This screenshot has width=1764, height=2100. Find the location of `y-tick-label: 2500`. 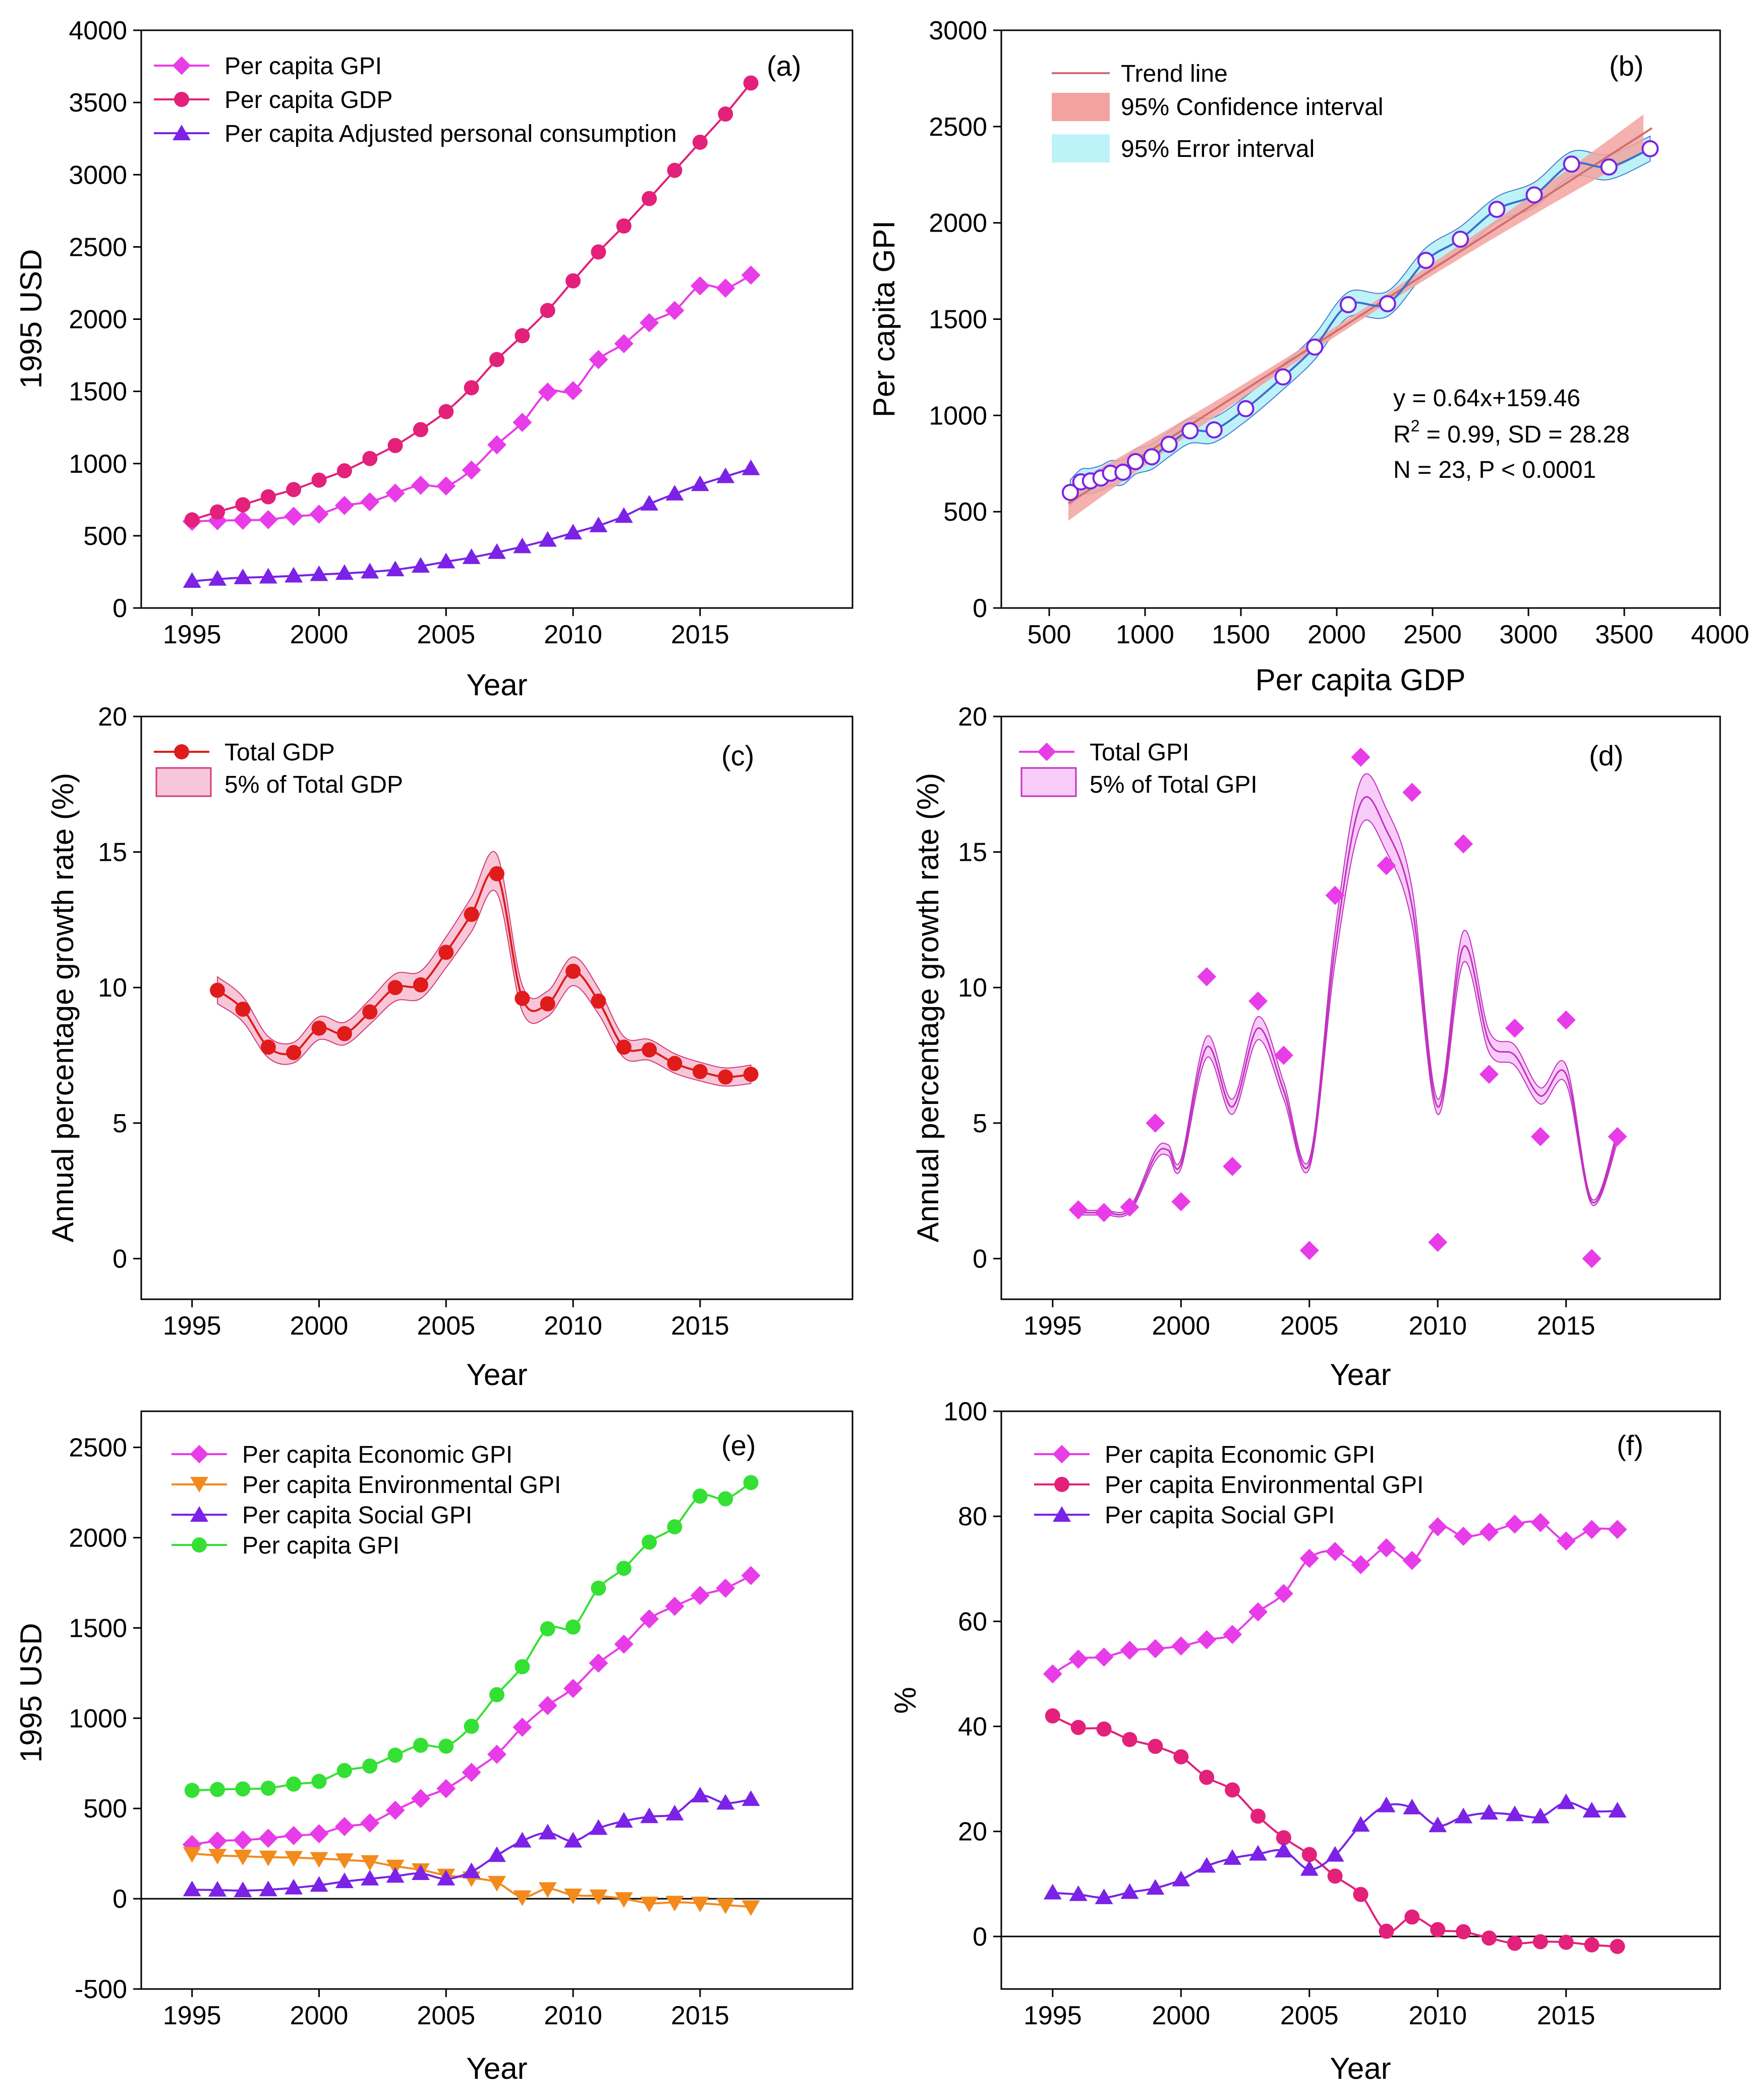

y-tick-label: 2500 is located at coordinates (958, 127).